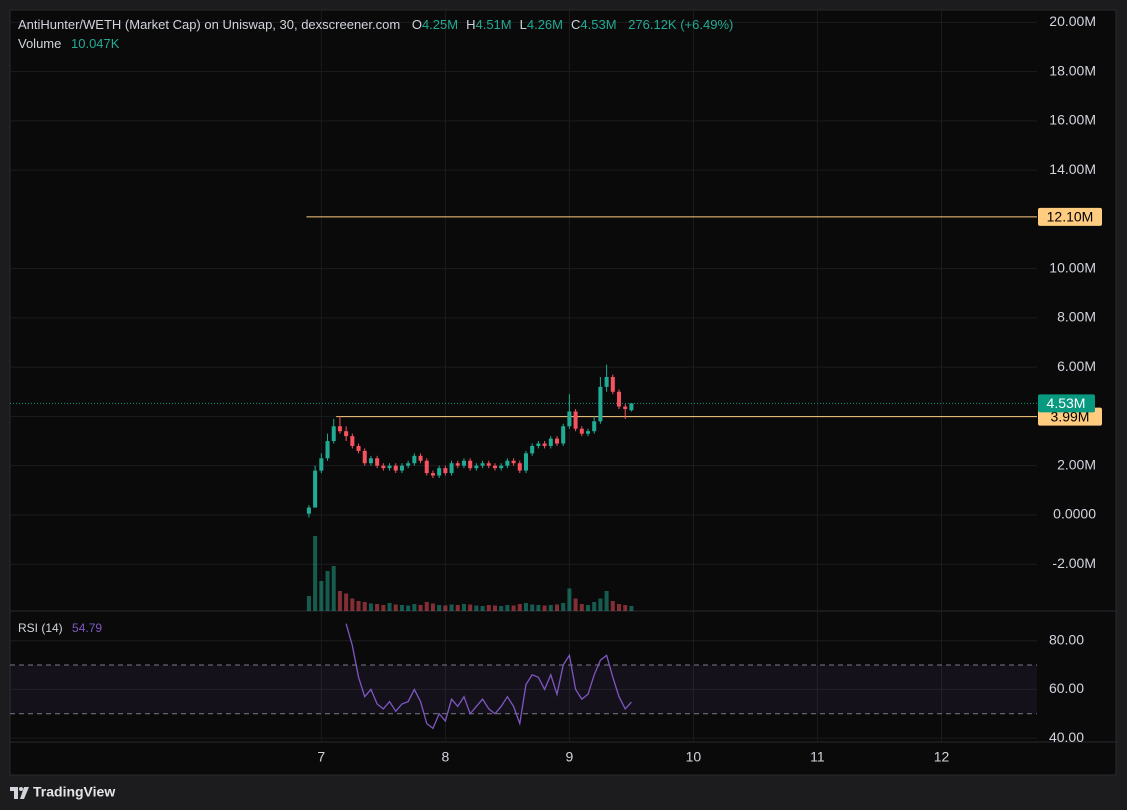  What do you see at coordinates (1072, 70) in the screenshot?
I see `y-tick-label: 18.00M` at bounding box center [1072, 70].